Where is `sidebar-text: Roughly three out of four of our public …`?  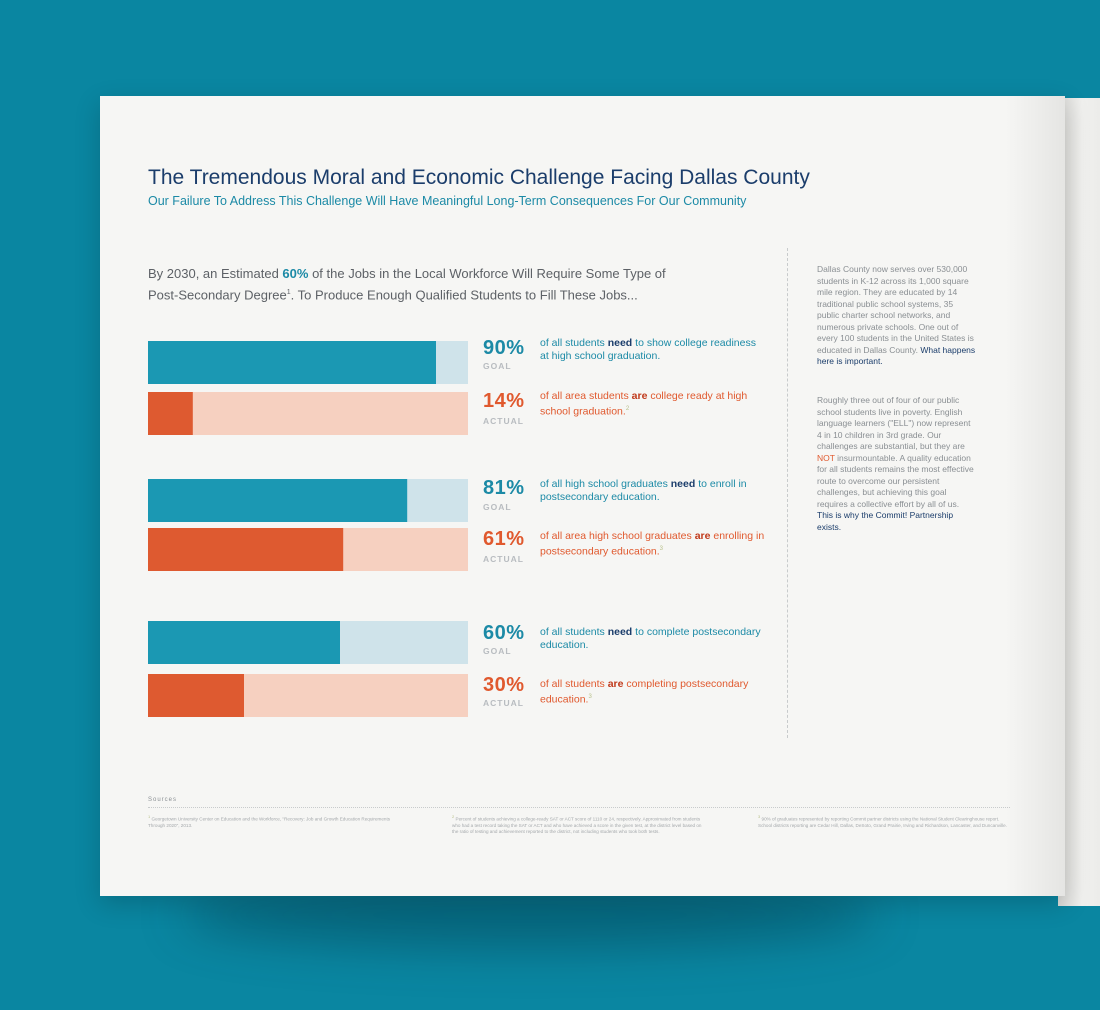 sidebar-text: Roughly three out of four of our public … is located at coordinates (894, 423).